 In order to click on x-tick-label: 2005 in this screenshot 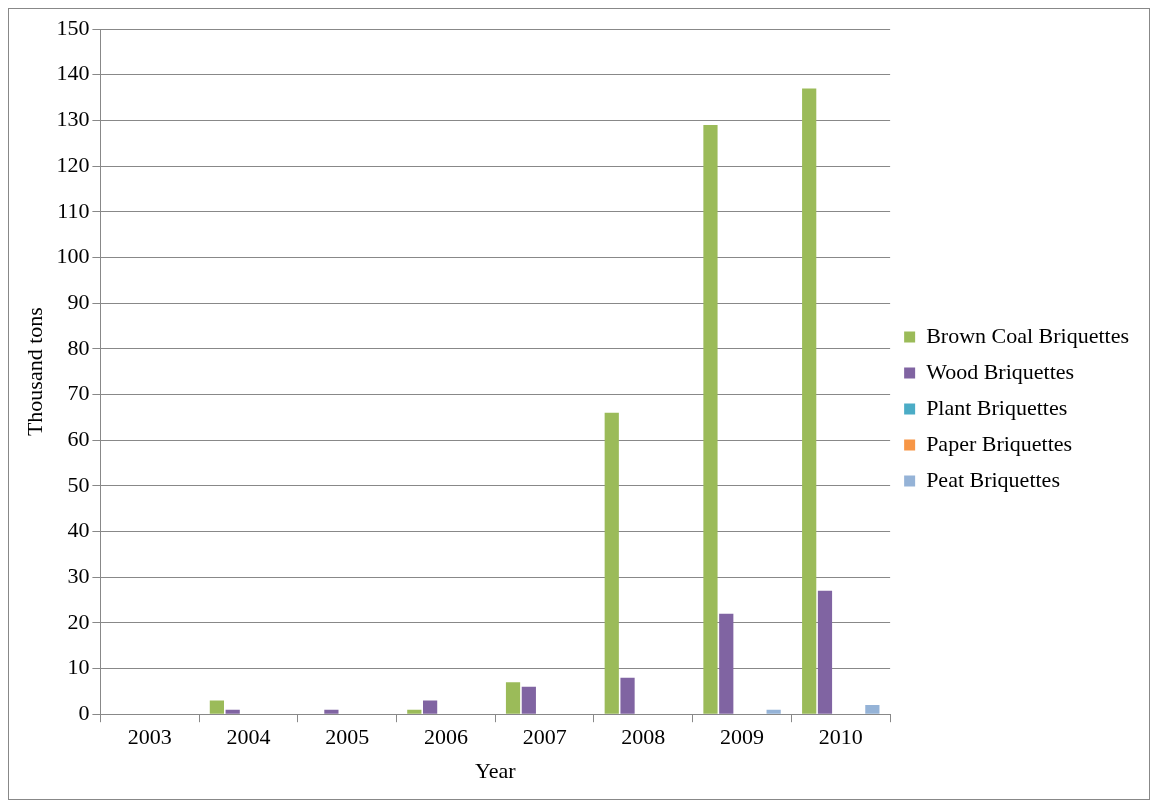, I will do `click(347, 737)`.